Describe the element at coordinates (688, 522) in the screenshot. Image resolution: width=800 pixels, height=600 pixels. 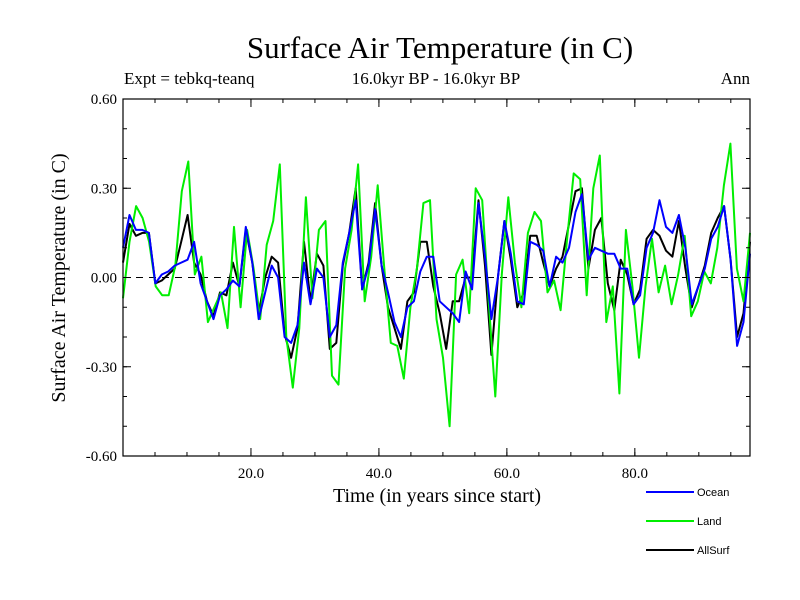
I see `legend: Ocean Land AllSurf` at that location.